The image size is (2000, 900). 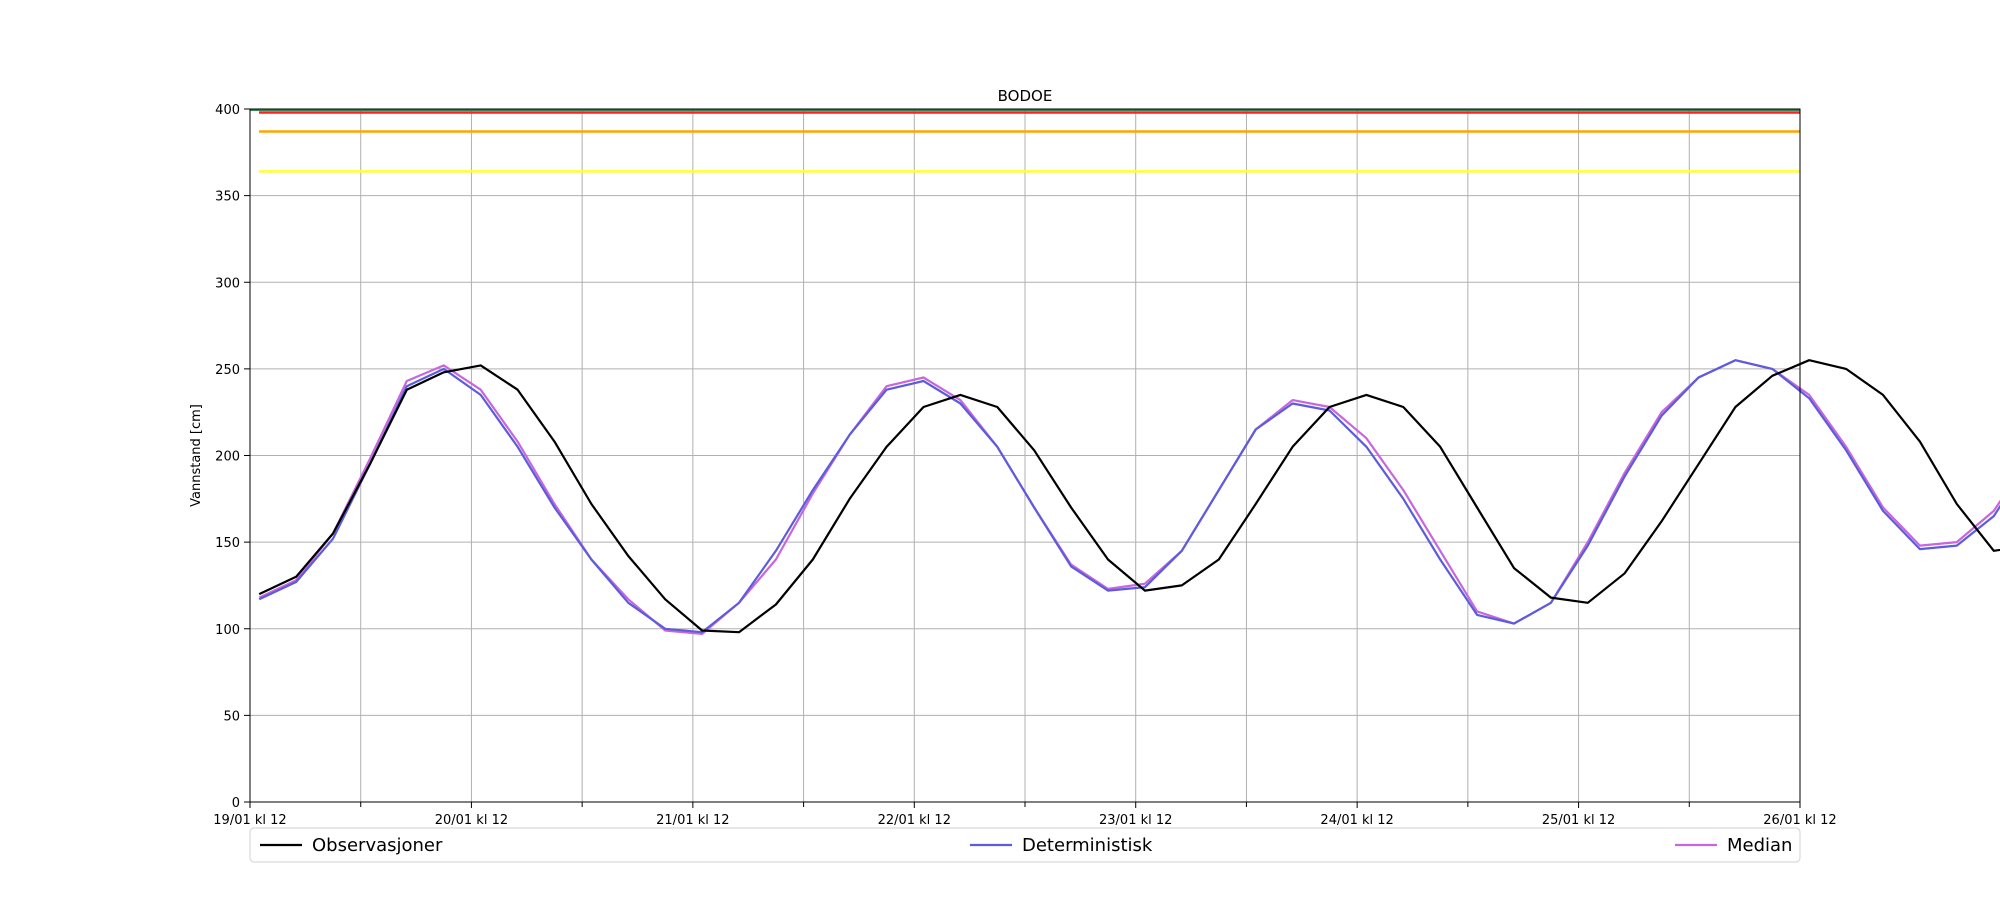 I want to click on x-tick-label: 23/01 kl 12, so click(x=1135, y=820).